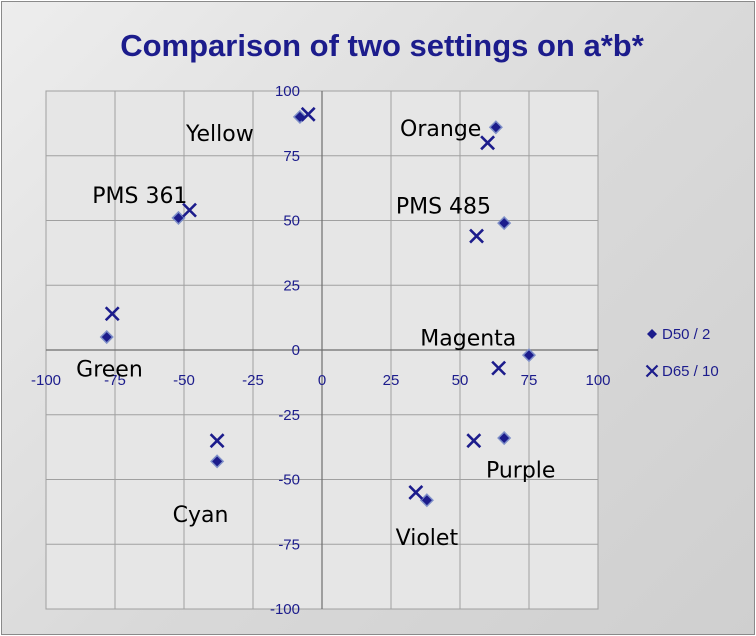 This screenshot has width=756, height=636. Describe the element at coordinates (184, 380) in the screenshot. I see `x-tick-label: -50` at that location.